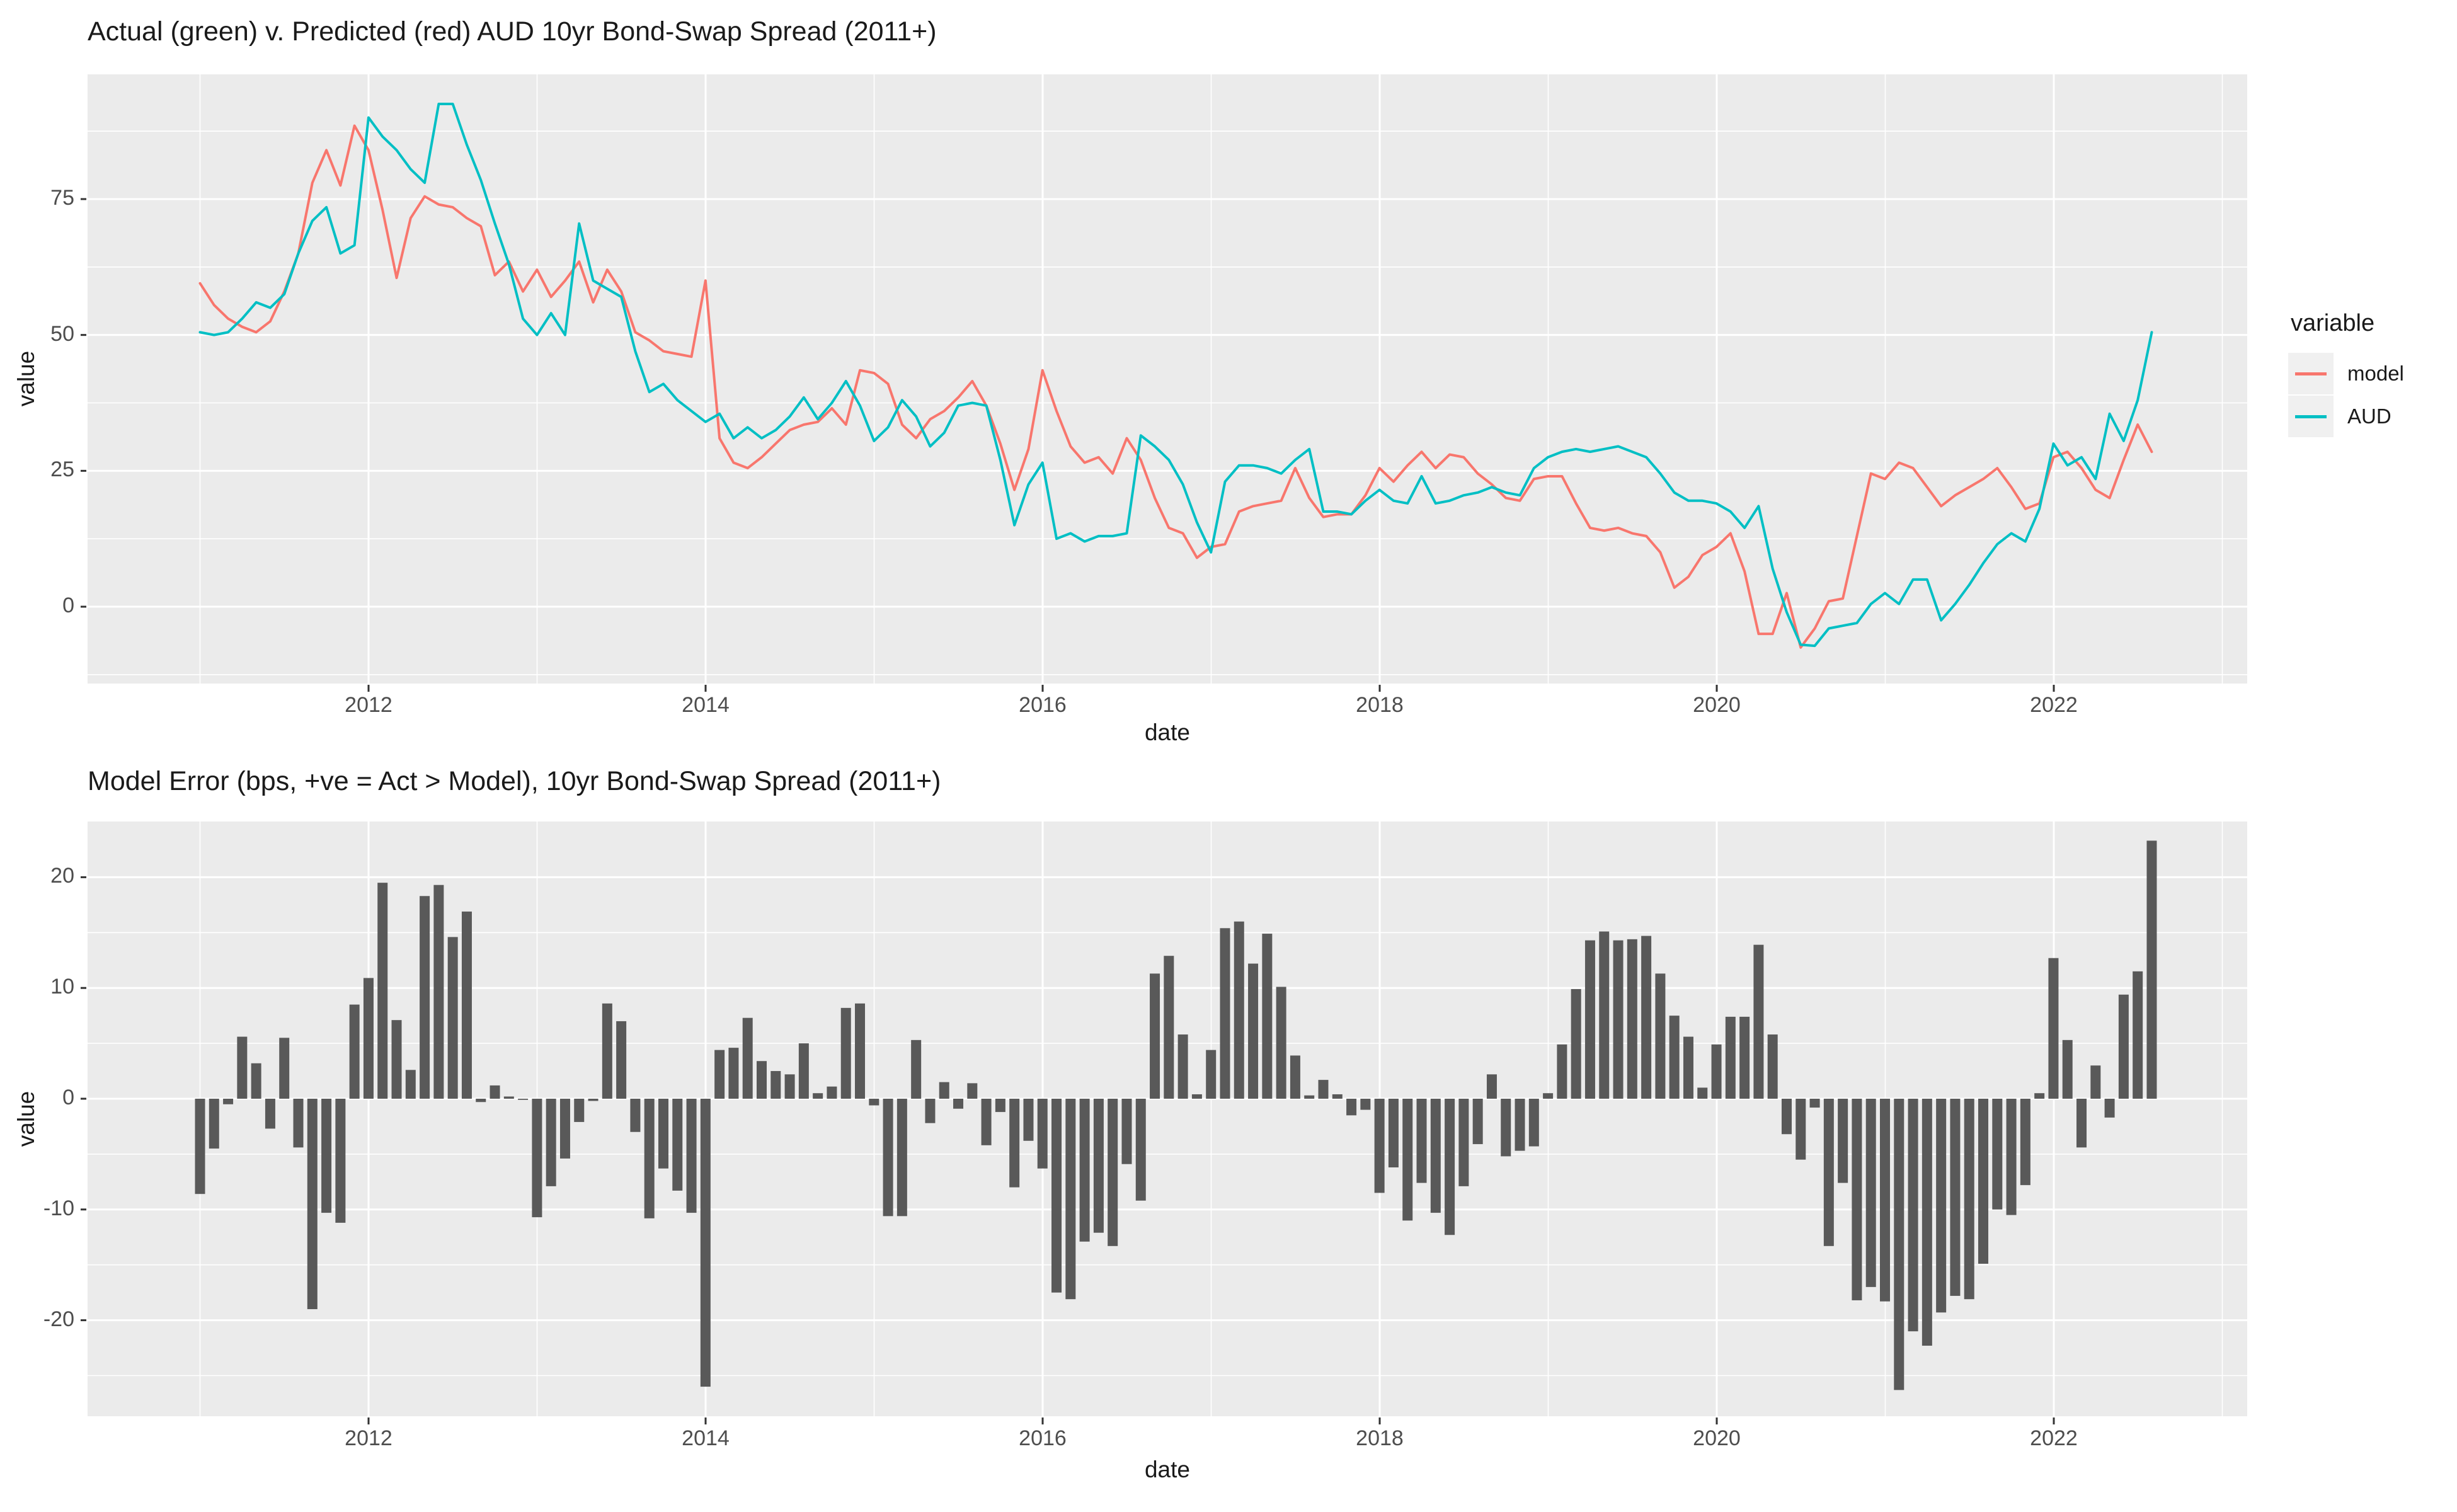 The width and height of the screenshot is (2457, 1512). I want to click on bottom-x-tick-label: 2014, so click(706, 1438).